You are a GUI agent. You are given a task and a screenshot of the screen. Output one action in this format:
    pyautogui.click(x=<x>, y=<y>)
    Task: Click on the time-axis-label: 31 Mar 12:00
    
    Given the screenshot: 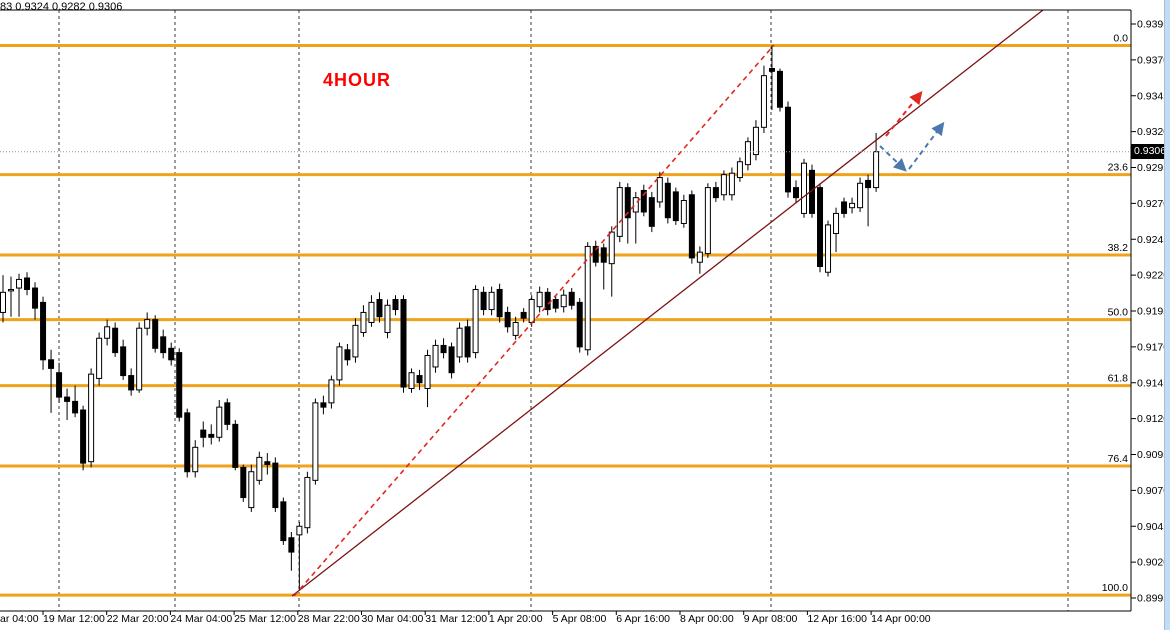 What is the action you would take?
    pyautogui.click(x=456, y=619)
    